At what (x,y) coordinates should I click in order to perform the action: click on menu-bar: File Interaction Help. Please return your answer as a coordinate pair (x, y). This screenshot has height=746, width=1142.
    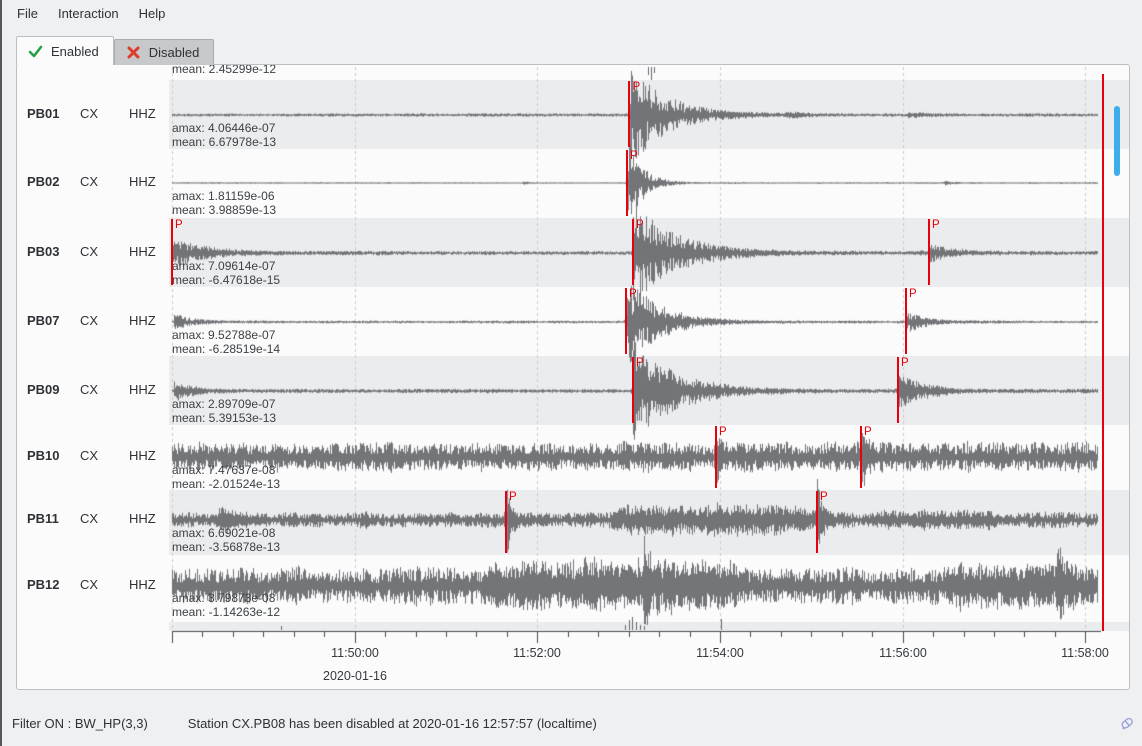
    Looking at the image, I should click on (572, 13).